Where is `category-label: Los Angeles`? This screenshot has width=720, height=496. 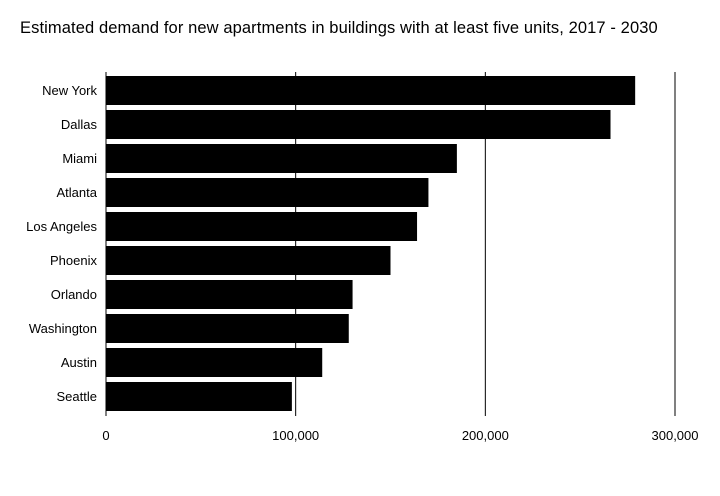 category-label: Los Angeles is located at coordinates (61, 226).